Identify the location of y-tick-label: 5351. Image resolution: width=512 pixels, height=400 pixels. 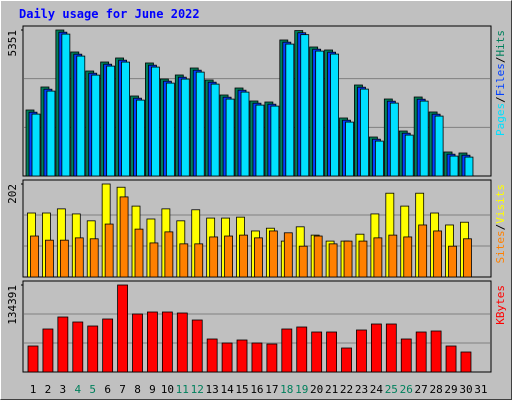
(12, 43).